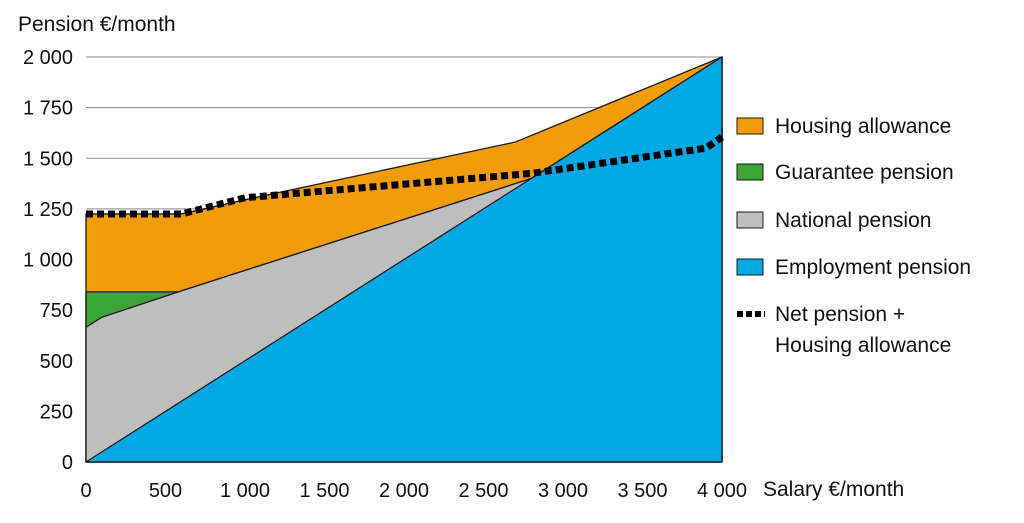 This screenshot has height=523, width=1024. What do you see at coordinates (864, 172) in the screenshot?
I see `legend-label-guarantee-pension: Guarantee pension` at bounding box center [864, 172].